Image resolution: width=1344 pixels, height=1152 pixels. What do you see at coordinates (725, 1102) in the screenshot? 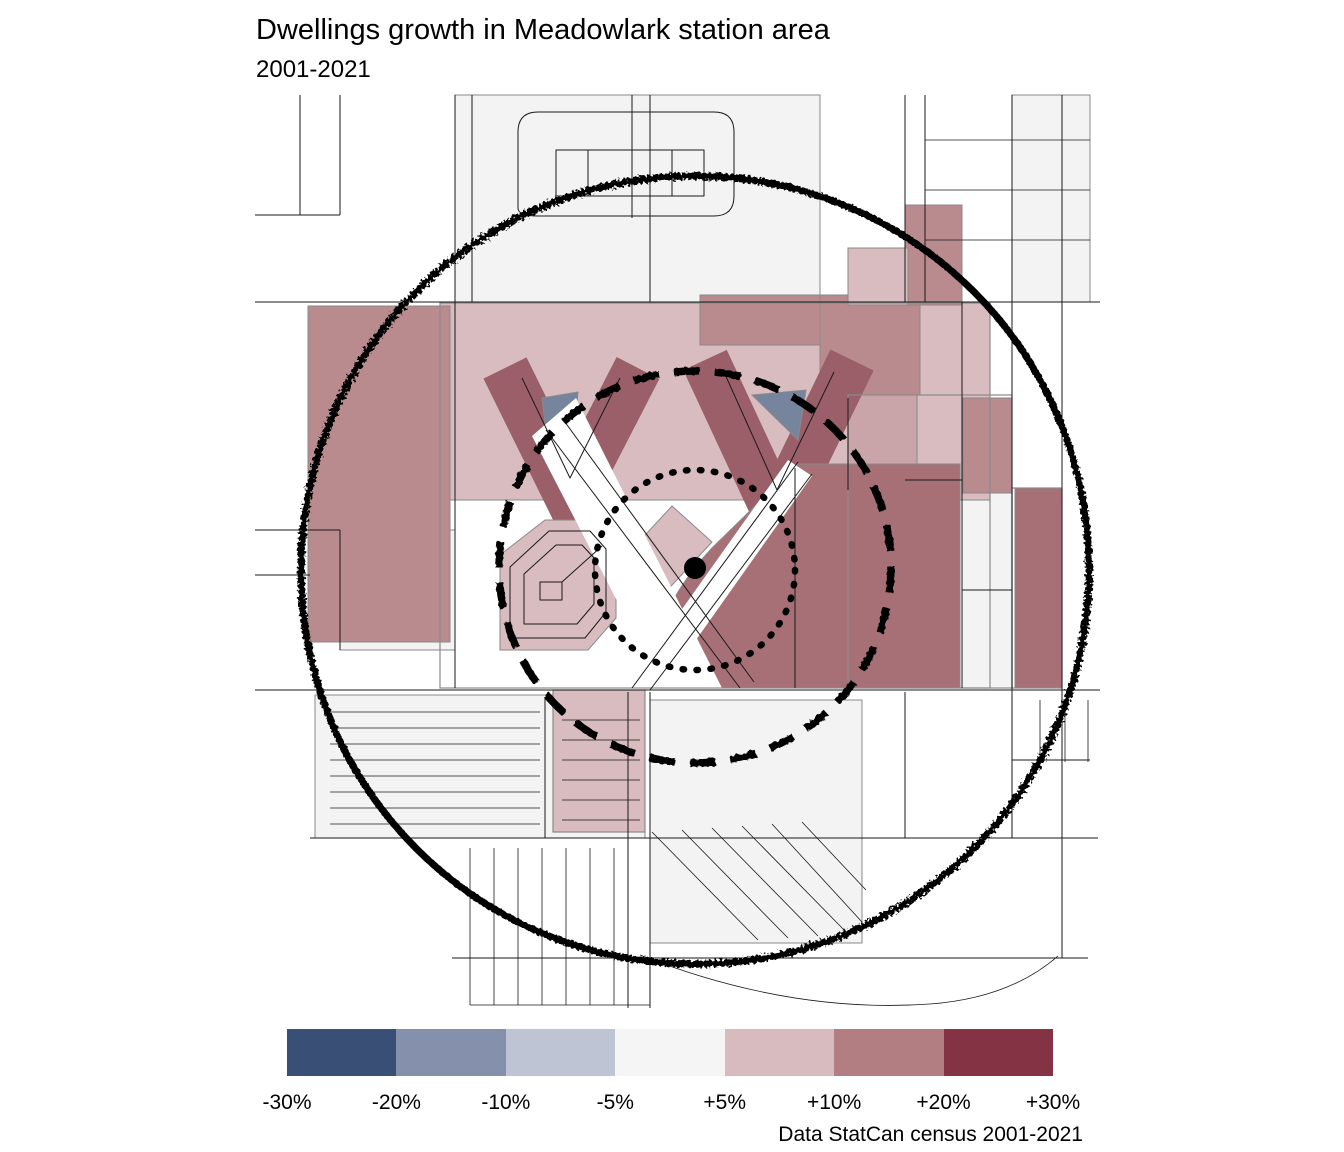
I see `legend-break-label: +5%` at bounding box center [725, 1102].